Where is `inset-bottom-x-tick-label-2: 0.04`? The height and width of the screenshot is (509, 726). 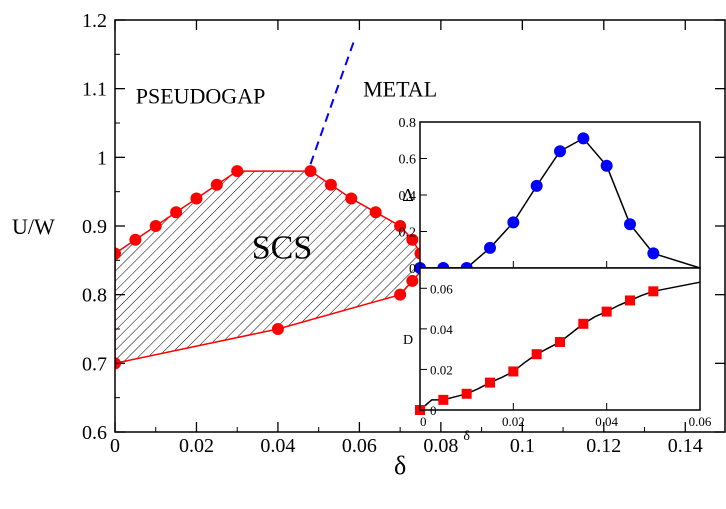
inset-bottom-x-tick-label-2: 0.04 is located at coordinates (606, 421).